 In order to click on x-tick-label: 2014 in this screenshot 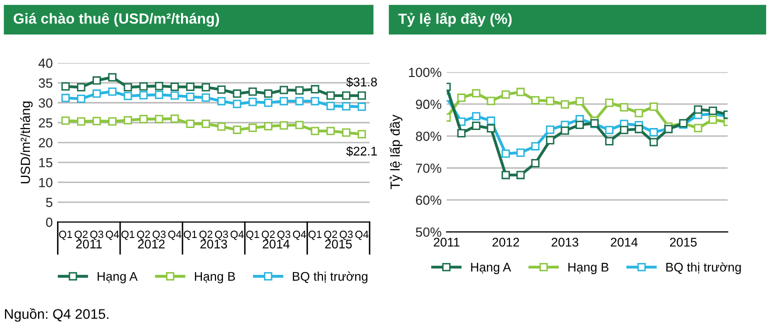, I will do `click(624, 242)`.